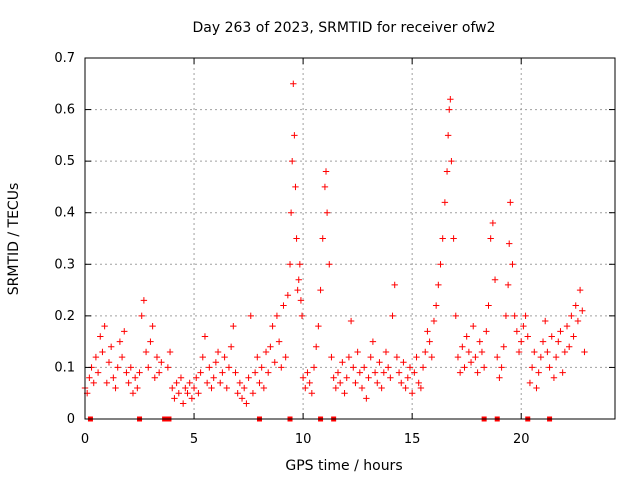 Image resolution: width=640 pixels, height=480 pixels. Describe the element at coordinates (343, 466) in the screenshot. I see `x-axis-label: GPS time / hours` at that location.